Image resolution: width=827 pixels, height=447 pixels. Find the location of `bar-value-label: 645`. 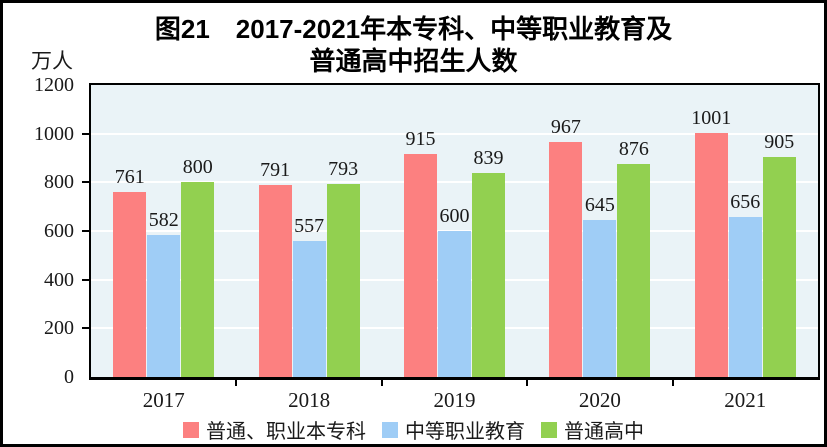

bar-value-label: 645 is located at coordinates (599, 205).